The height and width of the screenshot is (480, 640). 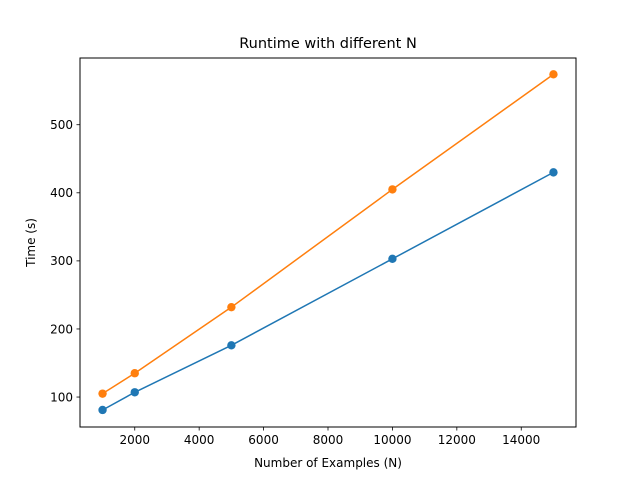 What do you see at coordinates (61, 261) in the screenshot?
I see `y-tick-label: 300` at bounding box center [61, 261].